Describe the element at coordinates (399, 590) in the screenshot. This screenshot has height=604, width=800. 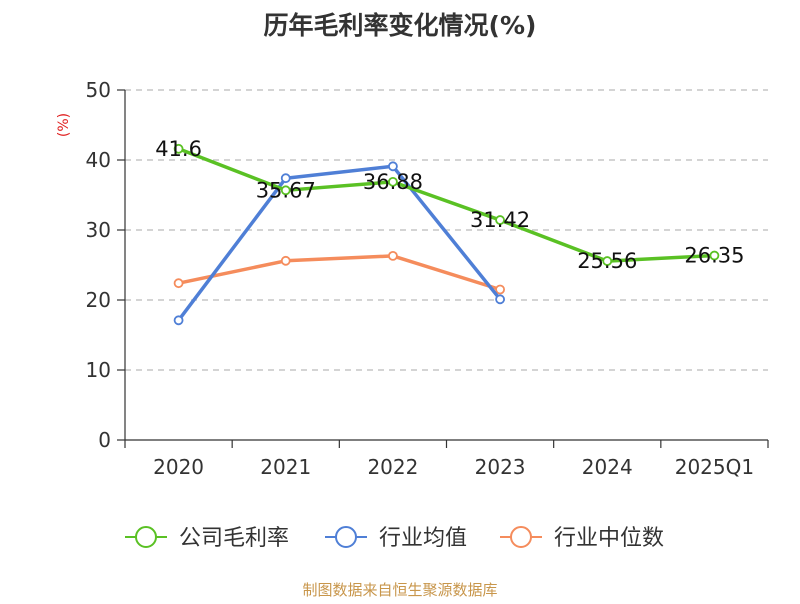
I see `source-note: 制图数据来自恒生聚源数据库` at that location.